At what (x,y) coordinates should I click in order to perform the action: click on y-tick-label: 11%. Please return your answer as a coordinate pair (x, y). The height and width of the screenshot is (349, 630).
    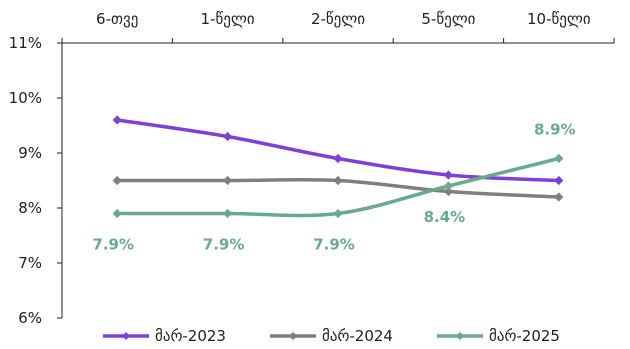
    Looking at the image, I should click on (25, 43).